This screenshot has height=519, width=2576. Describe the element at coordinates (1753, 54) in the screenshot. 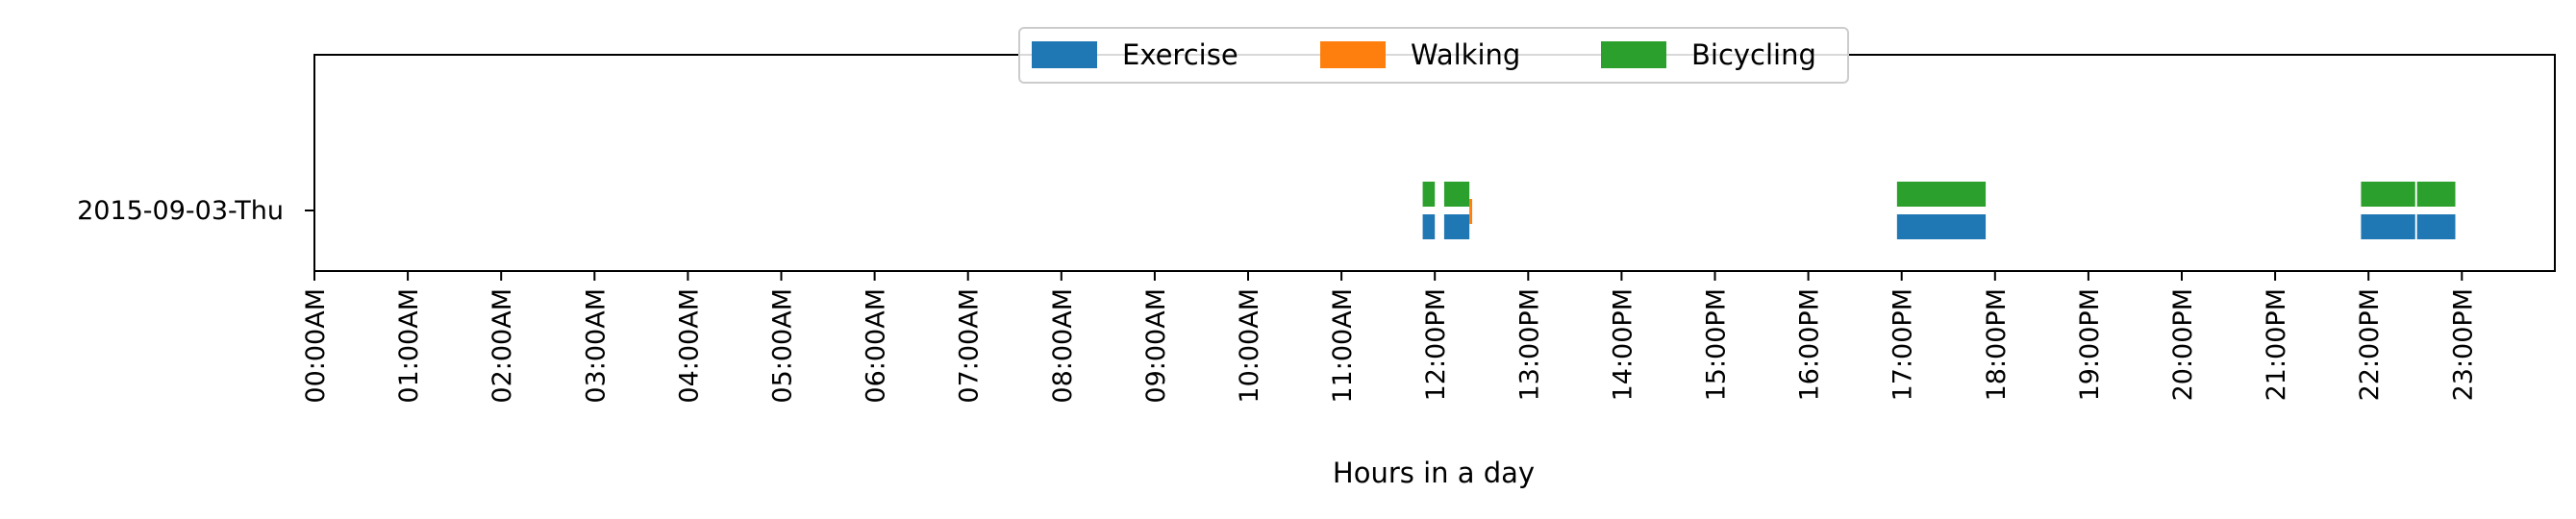

I see `legend-label-bicycling: Bicycling` at that location.